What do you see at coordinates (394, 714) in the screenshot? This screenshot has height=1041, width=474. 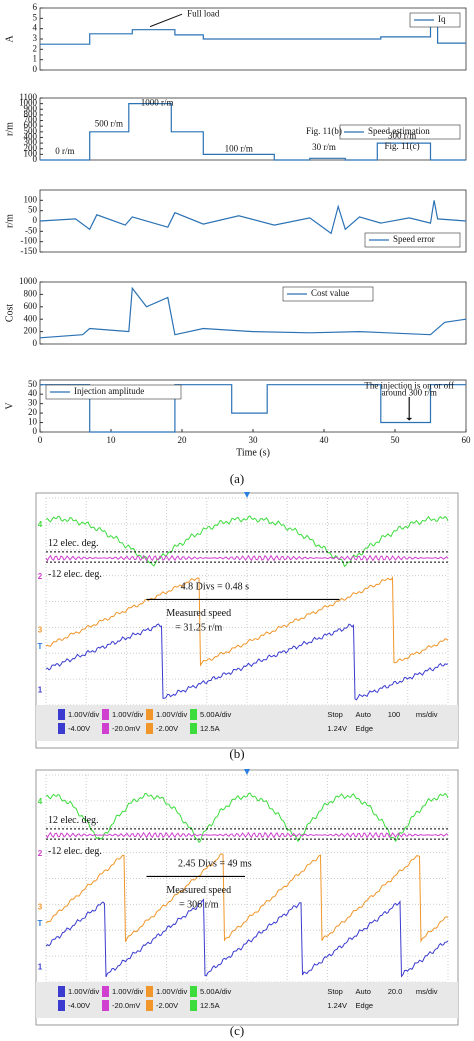 I see `run-status: 100` at bounding box center [394, 714].